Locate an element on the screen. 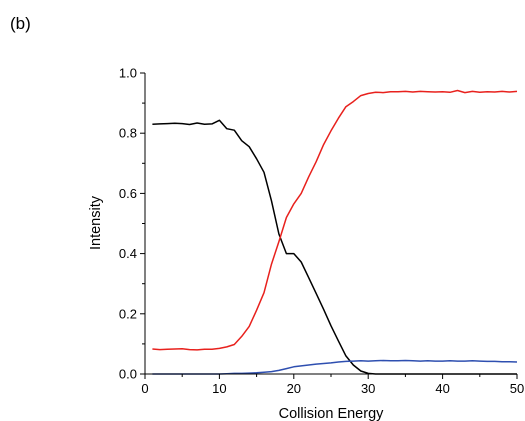 The width and height of the screenshot is (525, 421). x-tick-label: 40 is located at coordinates (442, 388).